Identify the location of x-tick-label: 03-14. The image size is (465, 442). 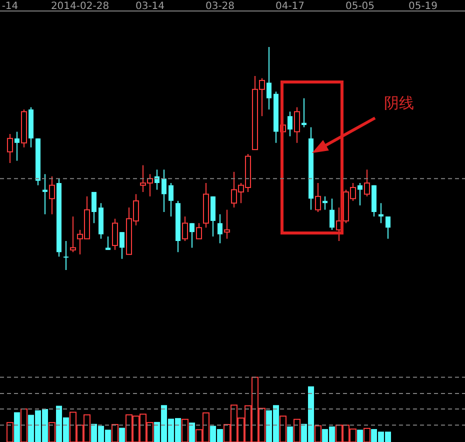
(150, 6).